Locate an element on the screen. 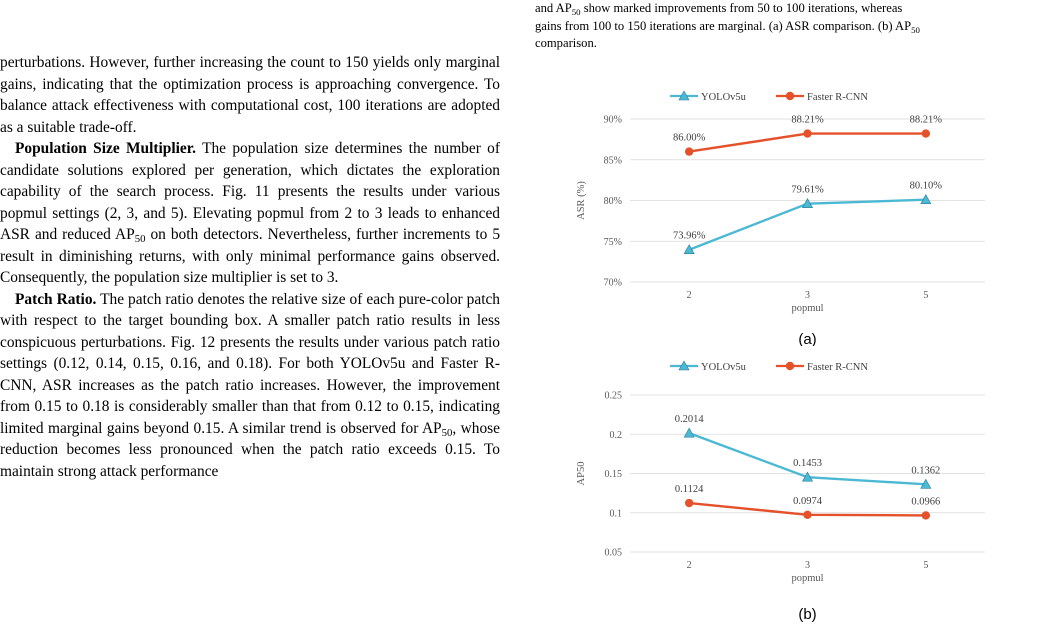 The height and width of the screenshot is (639, 1041). y-tick-label: 0.1 is located at coordinates (616, 513).